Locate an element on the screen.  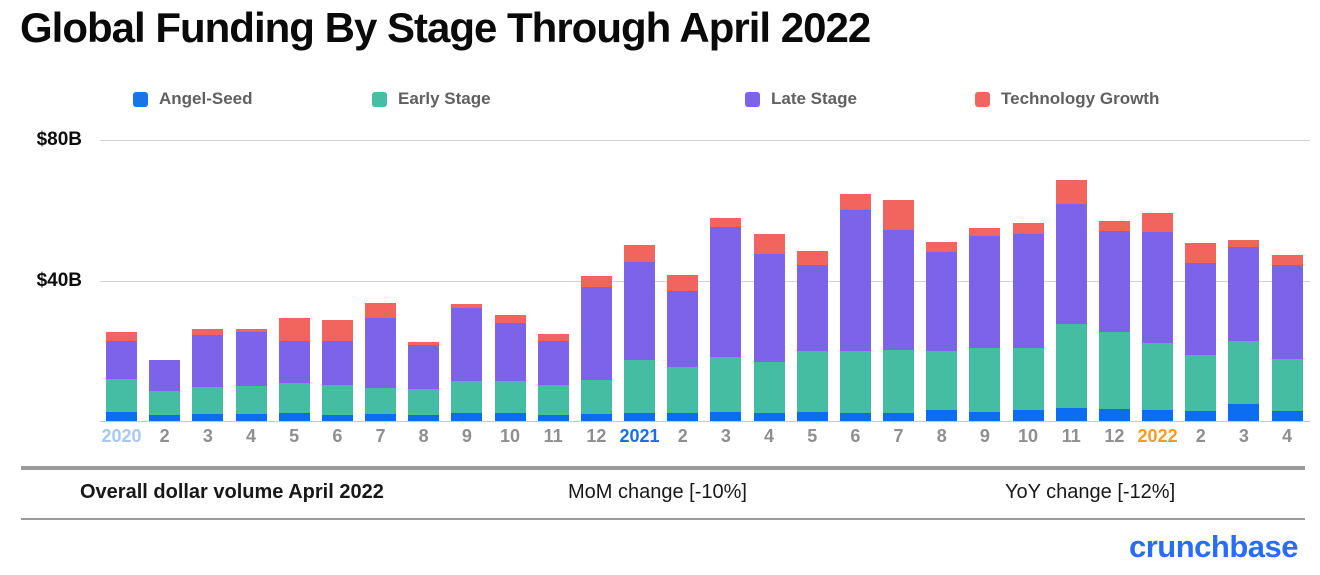
legend-item-technology-growth: Technology Growth is located at coordinates (1067, 98).